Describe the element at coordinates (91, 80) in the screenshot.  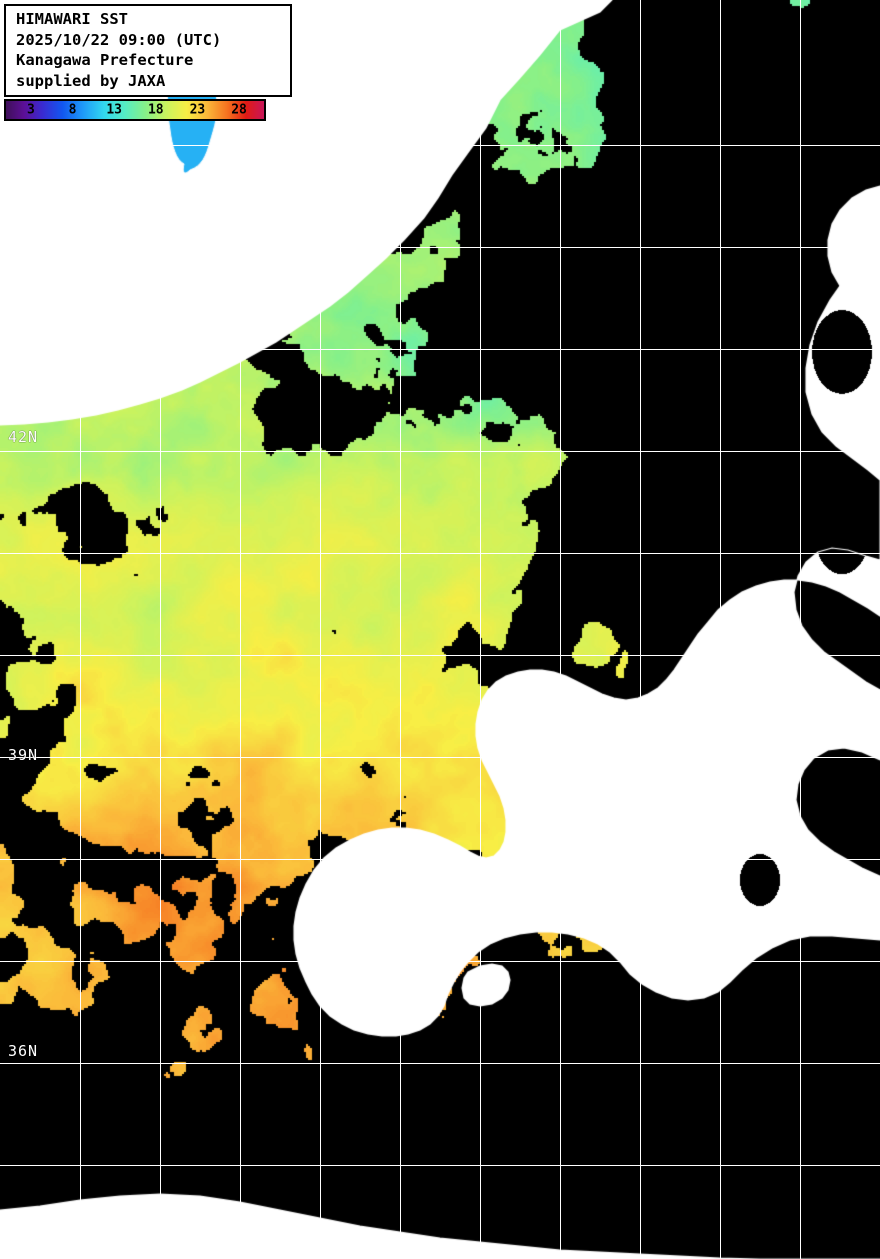
I see `title-line-source: supplied by JAXA` at that location.